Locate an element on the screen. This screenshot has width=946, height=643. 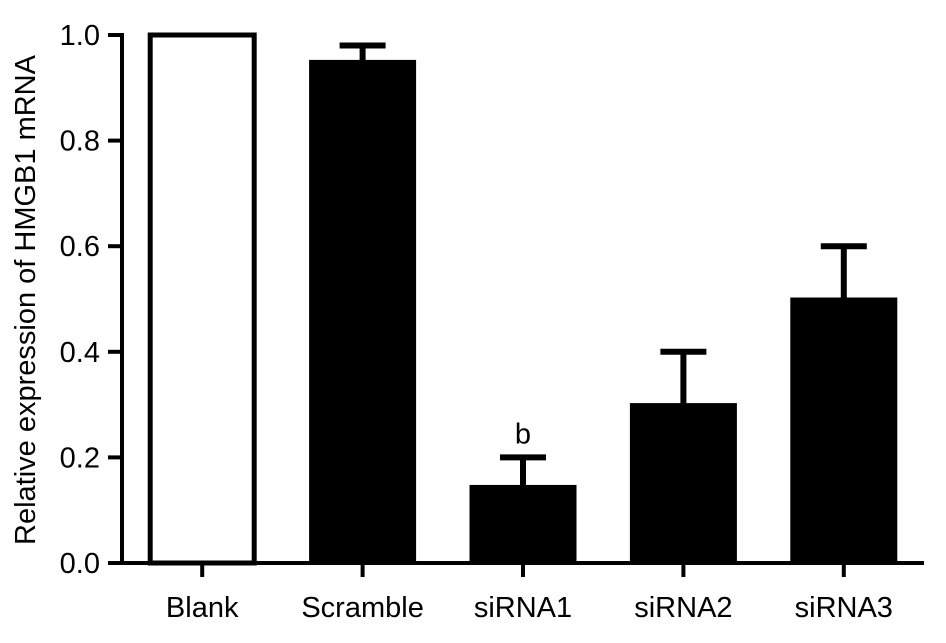
y-axis-label: Relative expression of HMGB1 mRNA is located at coordinates (26, 299).